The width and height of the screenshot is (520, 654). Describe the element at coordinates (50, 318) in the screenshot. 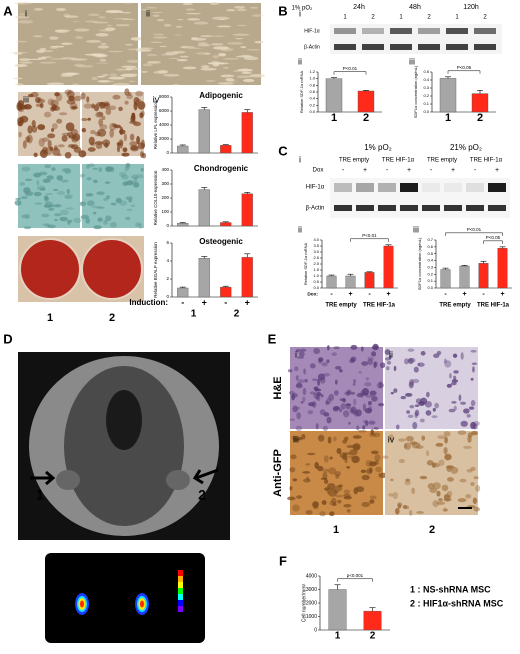

I see `x-label: 1` at that location.